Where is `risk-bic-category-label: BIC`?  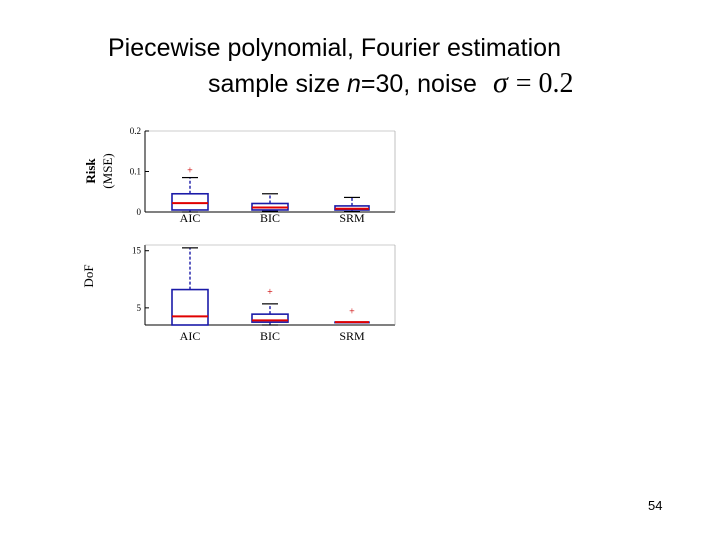
risk-bic-category-label: BIC is located at coordinates (270, 218).